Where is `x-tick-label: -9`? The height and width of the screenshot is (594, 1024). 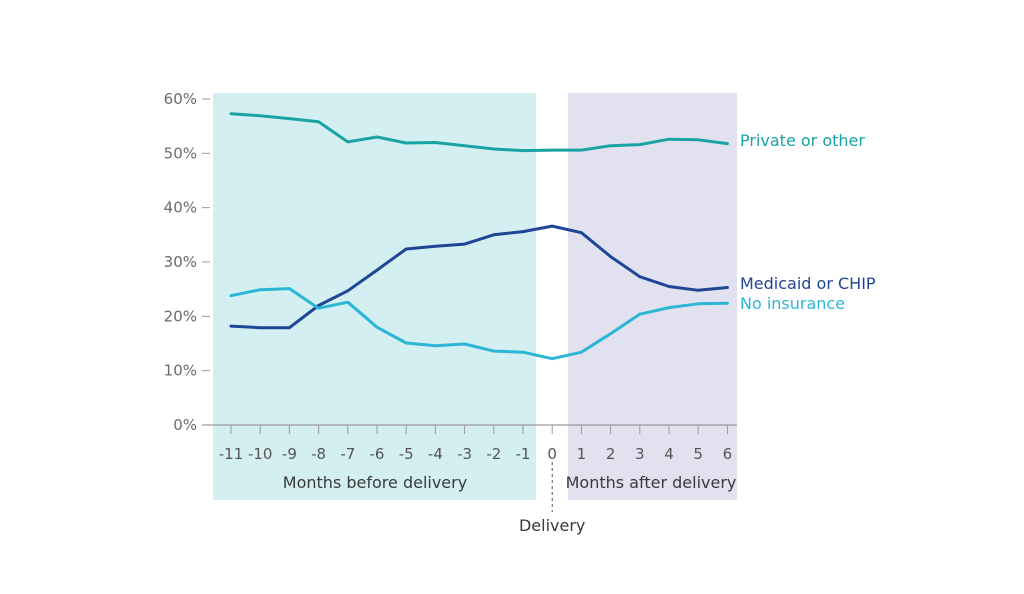 x-tick-label: -9 is located at coordinates (289, 454).